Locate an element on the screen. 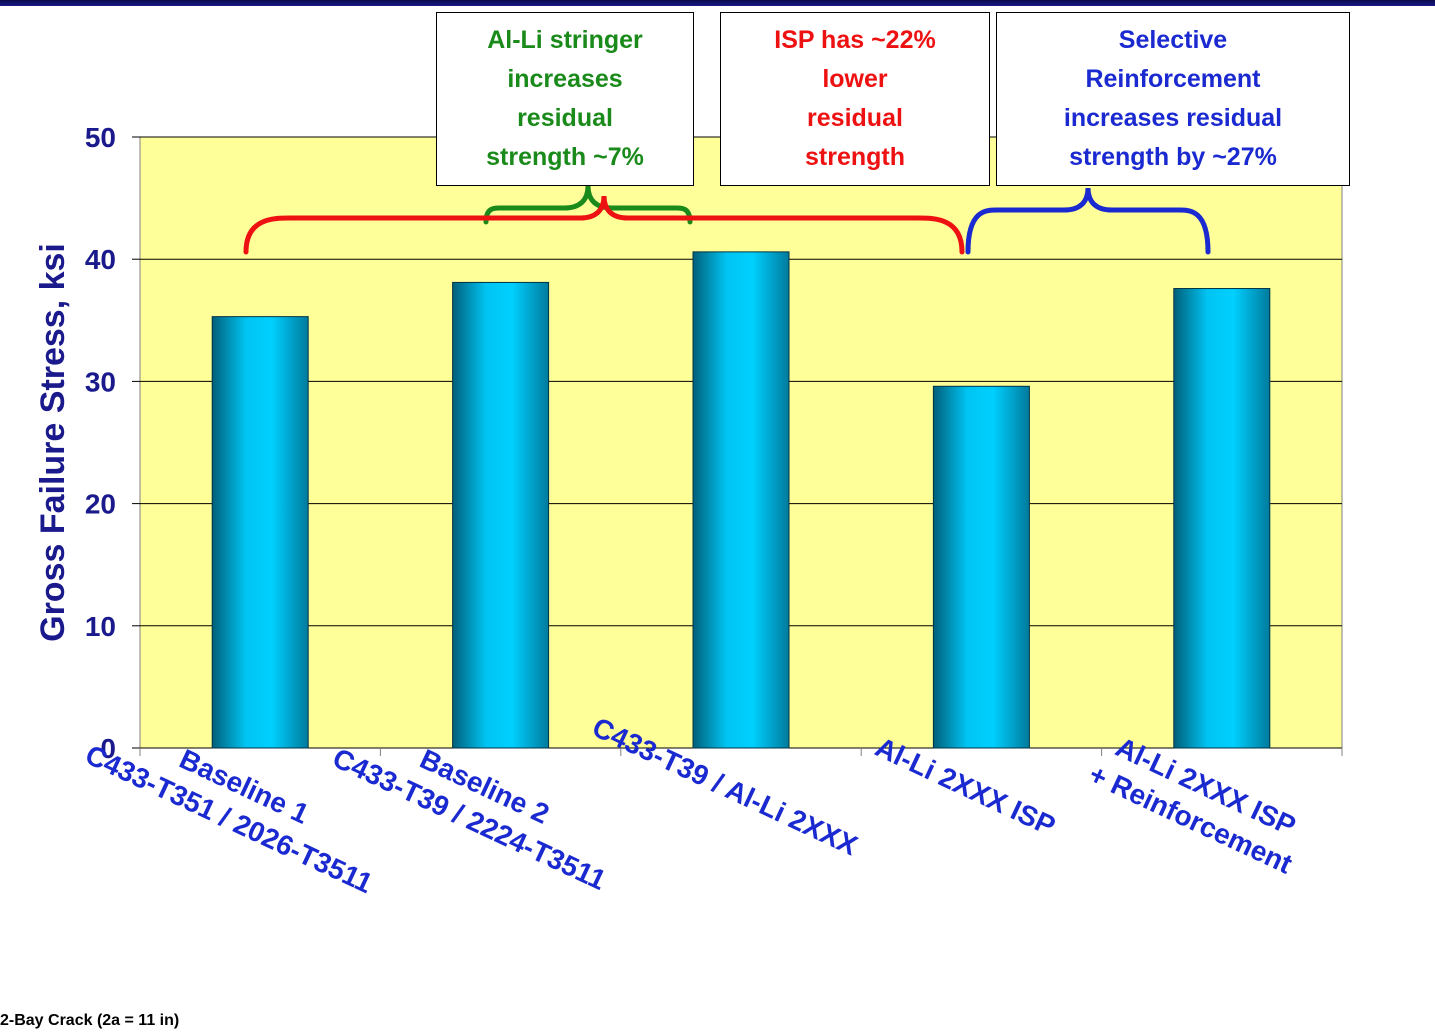  top-rule is located at coordinates (717, 3).